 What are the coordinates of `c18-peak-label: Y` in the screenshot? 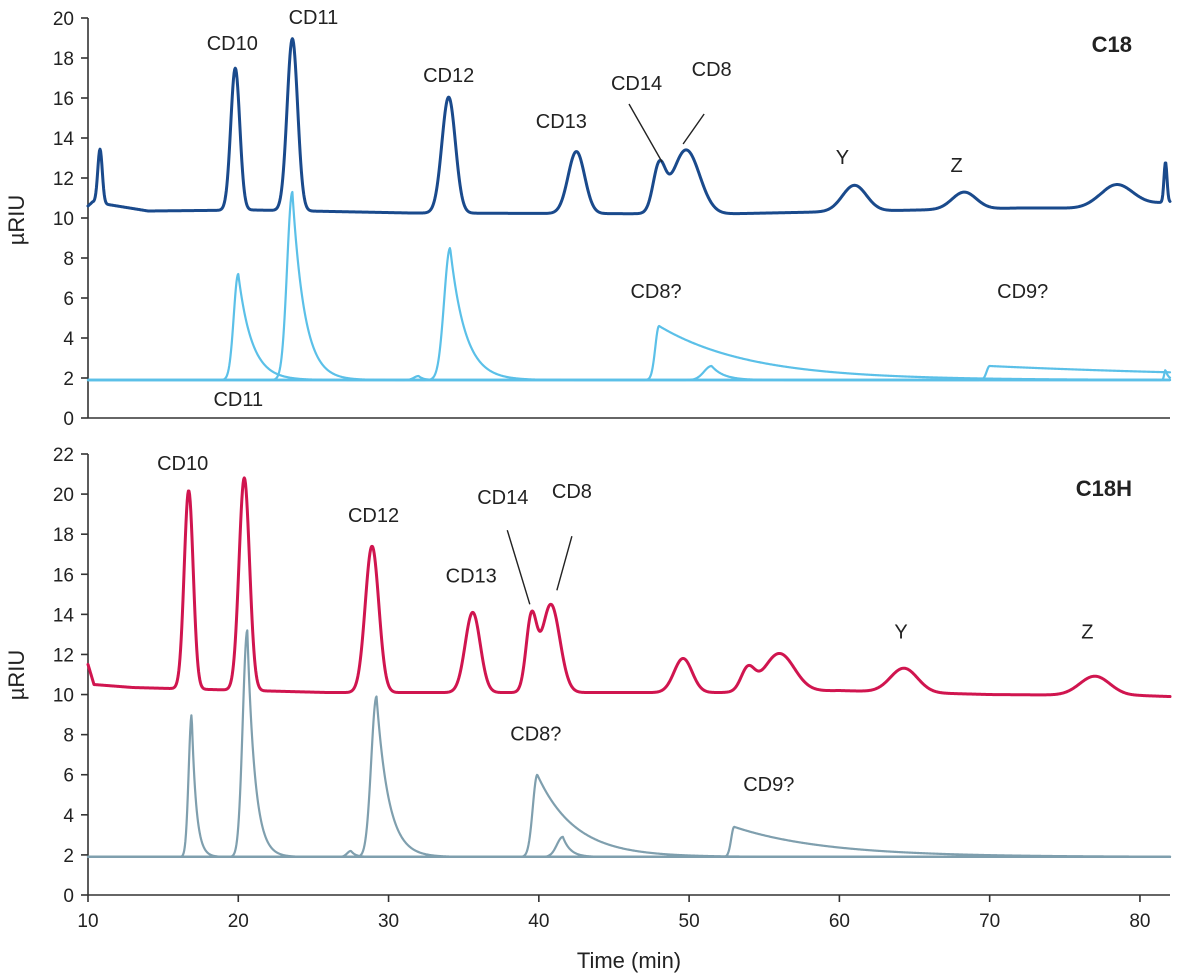 It's located at (842, 158).